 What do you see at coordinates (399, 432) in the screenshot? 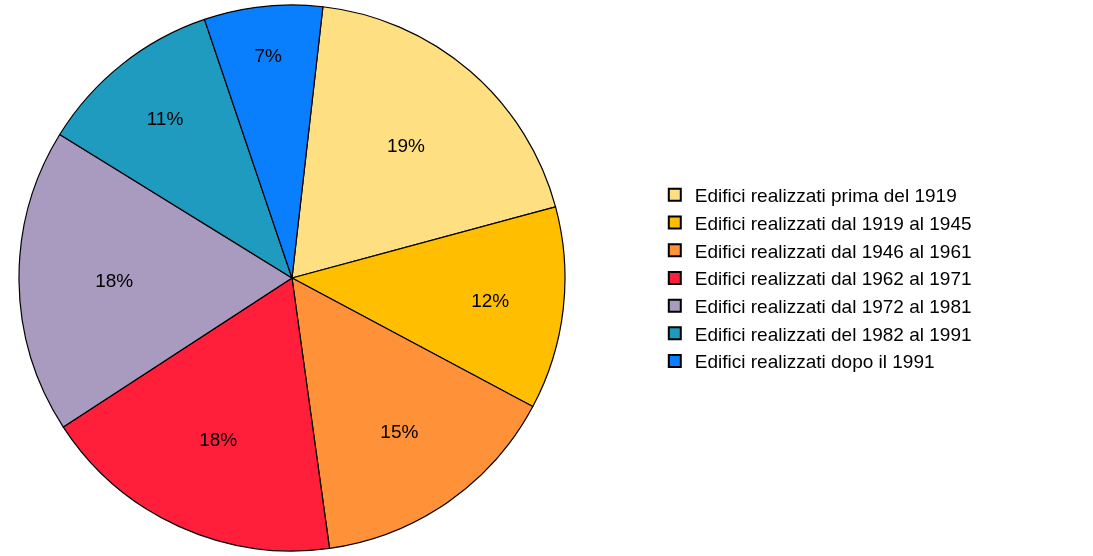
I see `data-label: 15%` at bounding box center [399, 432].